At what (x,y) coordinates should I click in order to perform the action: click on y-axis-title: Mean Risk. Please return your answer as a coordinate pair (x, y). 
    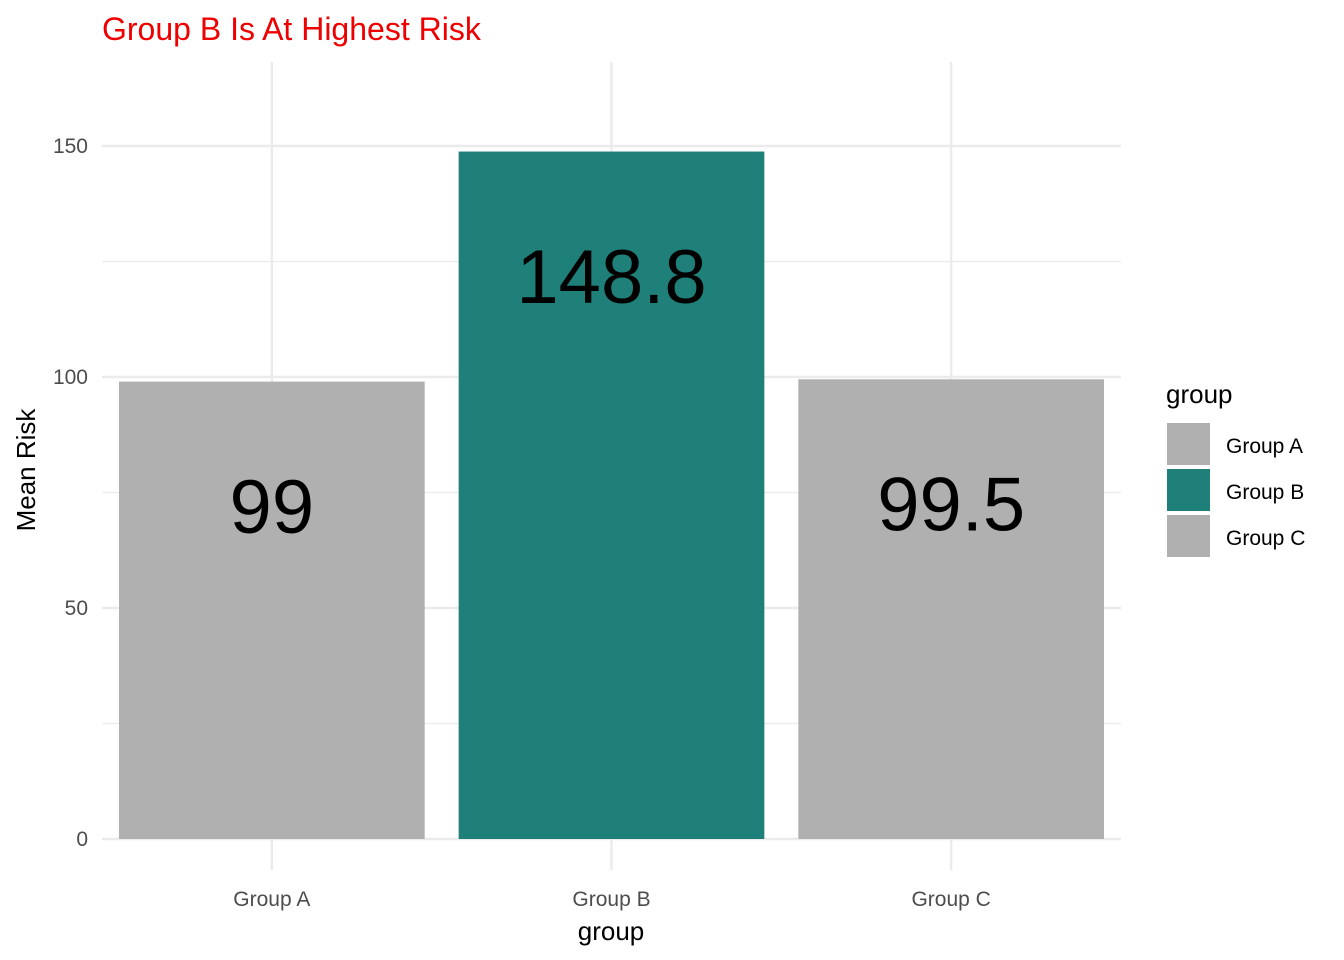
    Looking at the image, I should click on (26, 470).